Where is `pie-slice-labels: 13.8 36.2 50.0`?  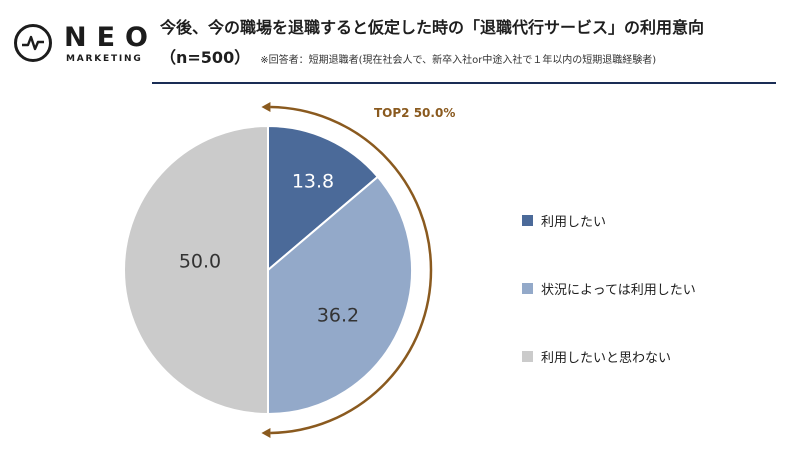
pie-slice-labels: 13.8 36.2 50.0 is located at coordinates (269, 249).